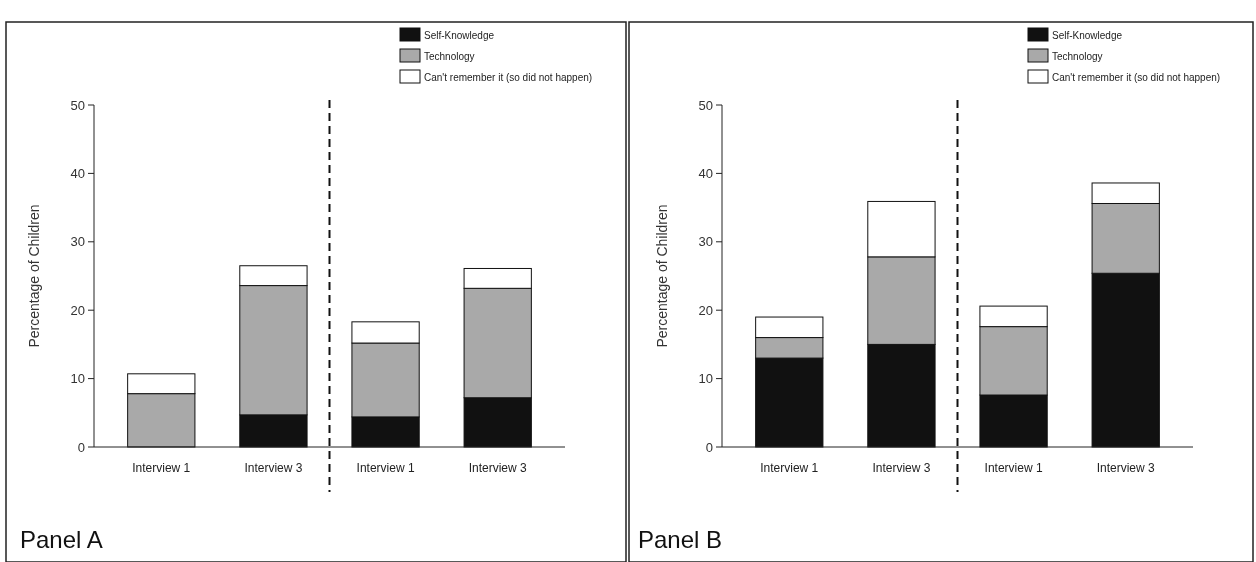 The image size is (1256, 562). Describe the element at coordinates (61, 539) in the screenshot. I see `text: Panel A` at that location.